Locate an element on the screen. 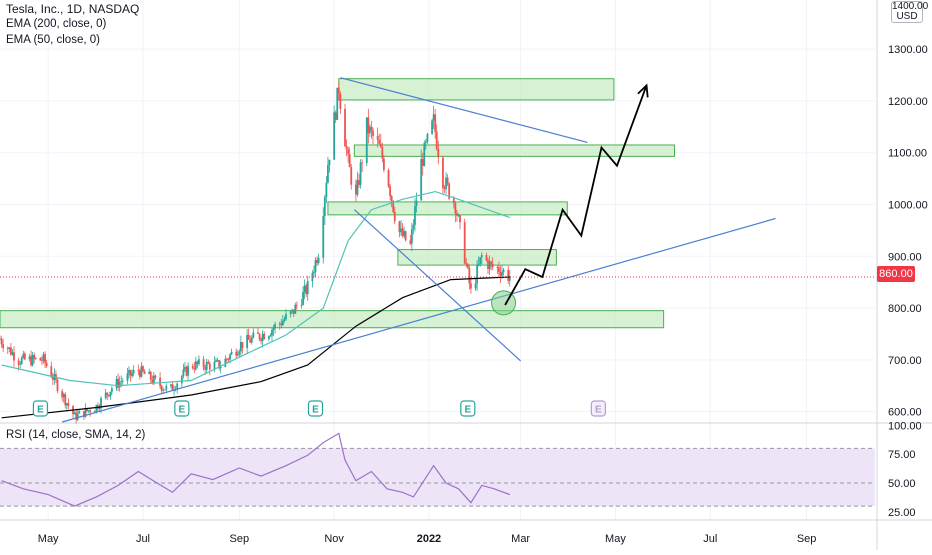 This screenshot has height=555, width=932. rsi-tick-label: 25.00 is located at coordinates (902, 513).